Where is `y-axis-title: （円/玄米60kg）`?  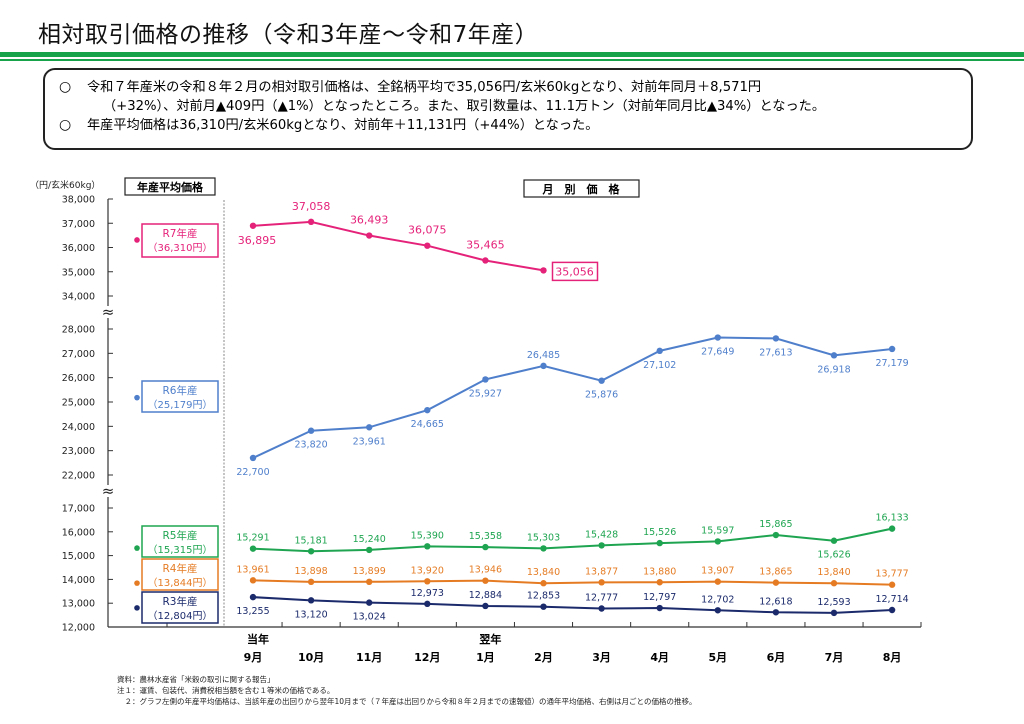
y-axis-title: （円/玄米60kg） is located at coordinates (65, 185).